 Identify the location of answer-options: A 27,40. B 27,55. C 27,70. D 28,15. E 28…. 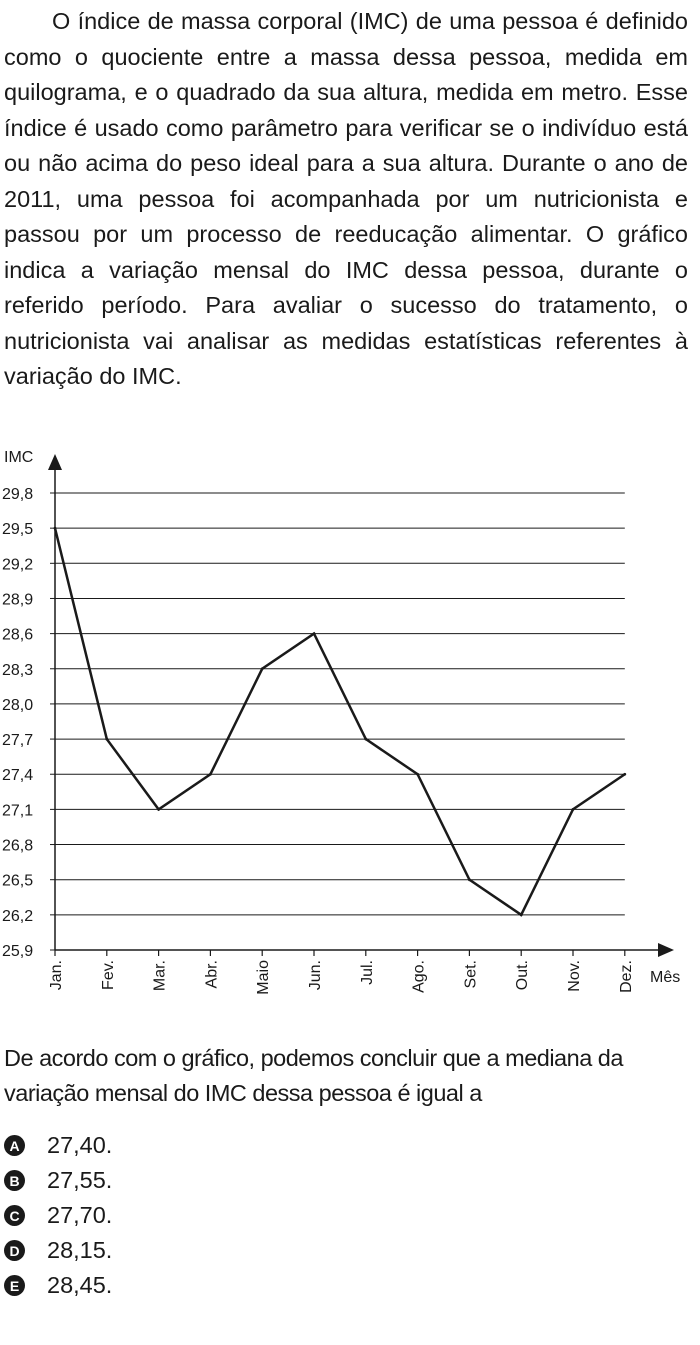
(58, 1215).